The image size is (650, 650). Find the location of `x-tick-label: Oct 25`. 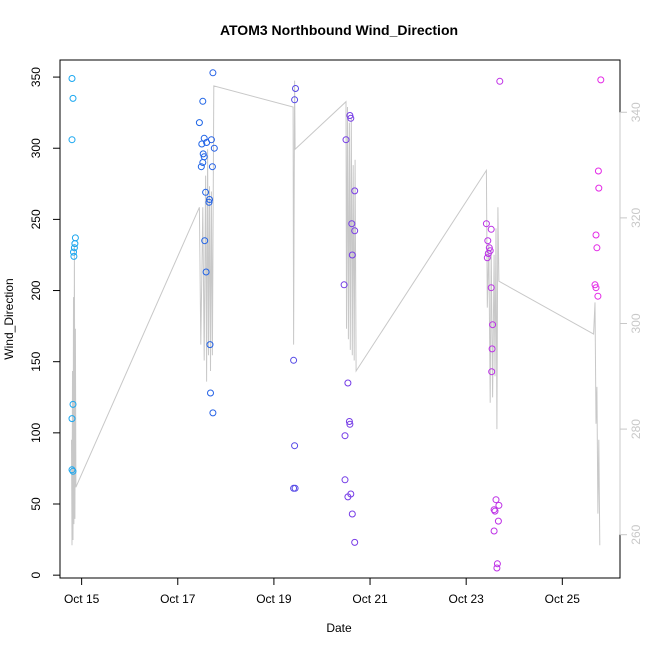

x-tick-label: Oct 25 is located at coordinates (563, 599).